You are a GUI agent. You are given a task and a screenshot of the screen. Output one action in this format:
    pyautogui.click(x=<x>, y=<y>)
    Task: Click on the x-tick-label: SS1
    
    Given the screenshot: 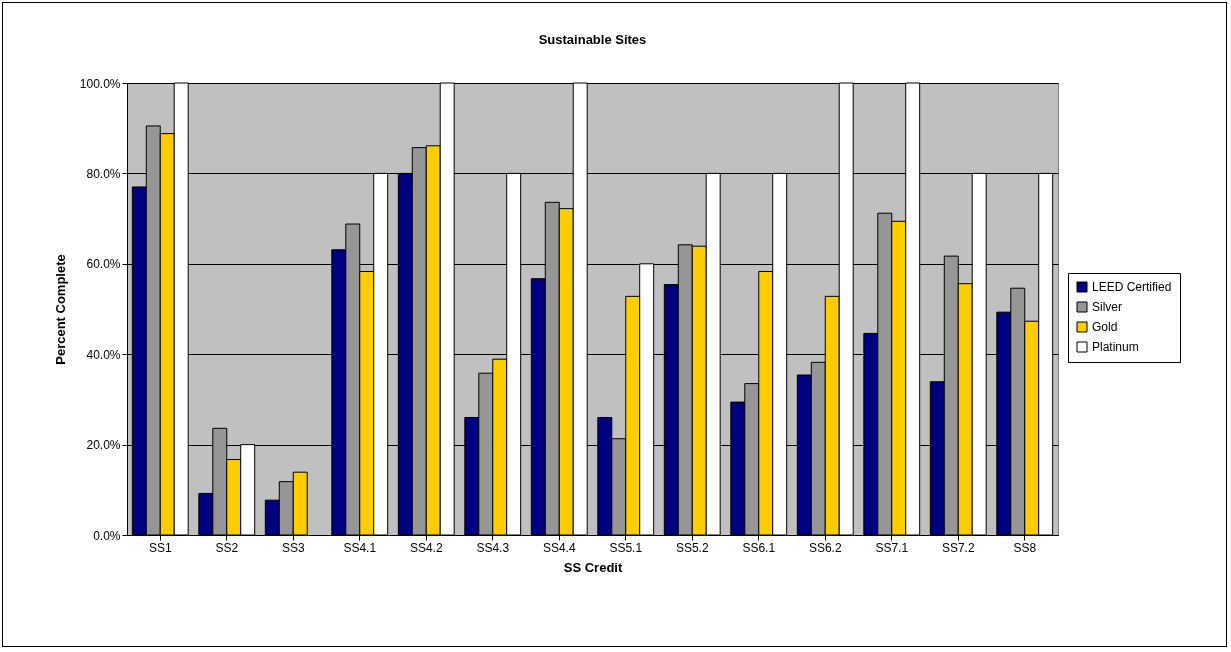 What is the action you would take?
    pyautogui.click(x=160, y=547)
    